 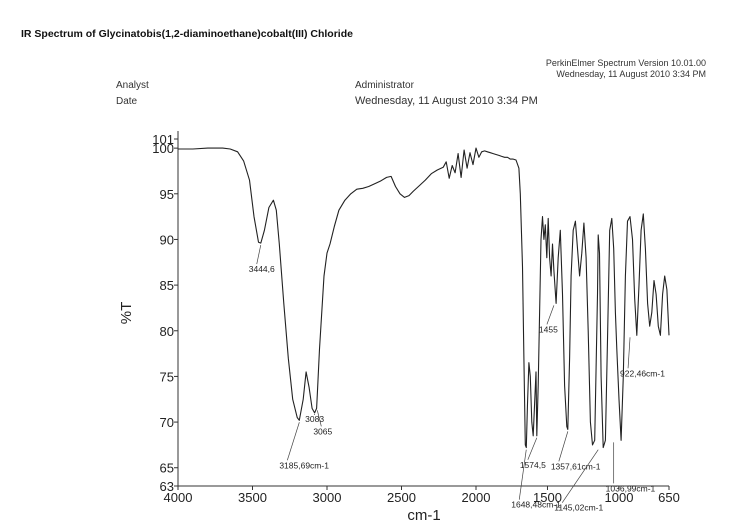 What do you see at coordinates (167, 331) in the screenshot?
I see `y-tick-label: 80` at bounding box center [167, 331].